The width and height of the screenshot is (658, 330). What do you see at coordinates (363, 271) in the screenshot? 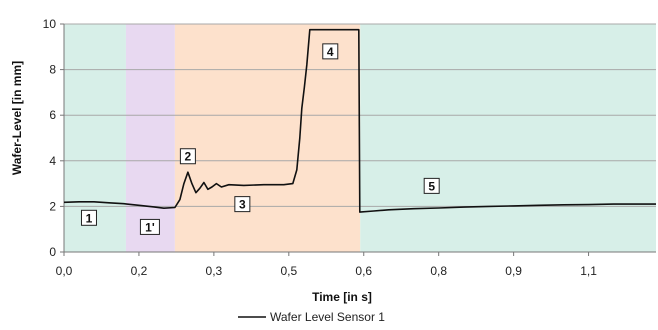
I see `x-tick-label: 0,6` at bounding box center [363, 271].